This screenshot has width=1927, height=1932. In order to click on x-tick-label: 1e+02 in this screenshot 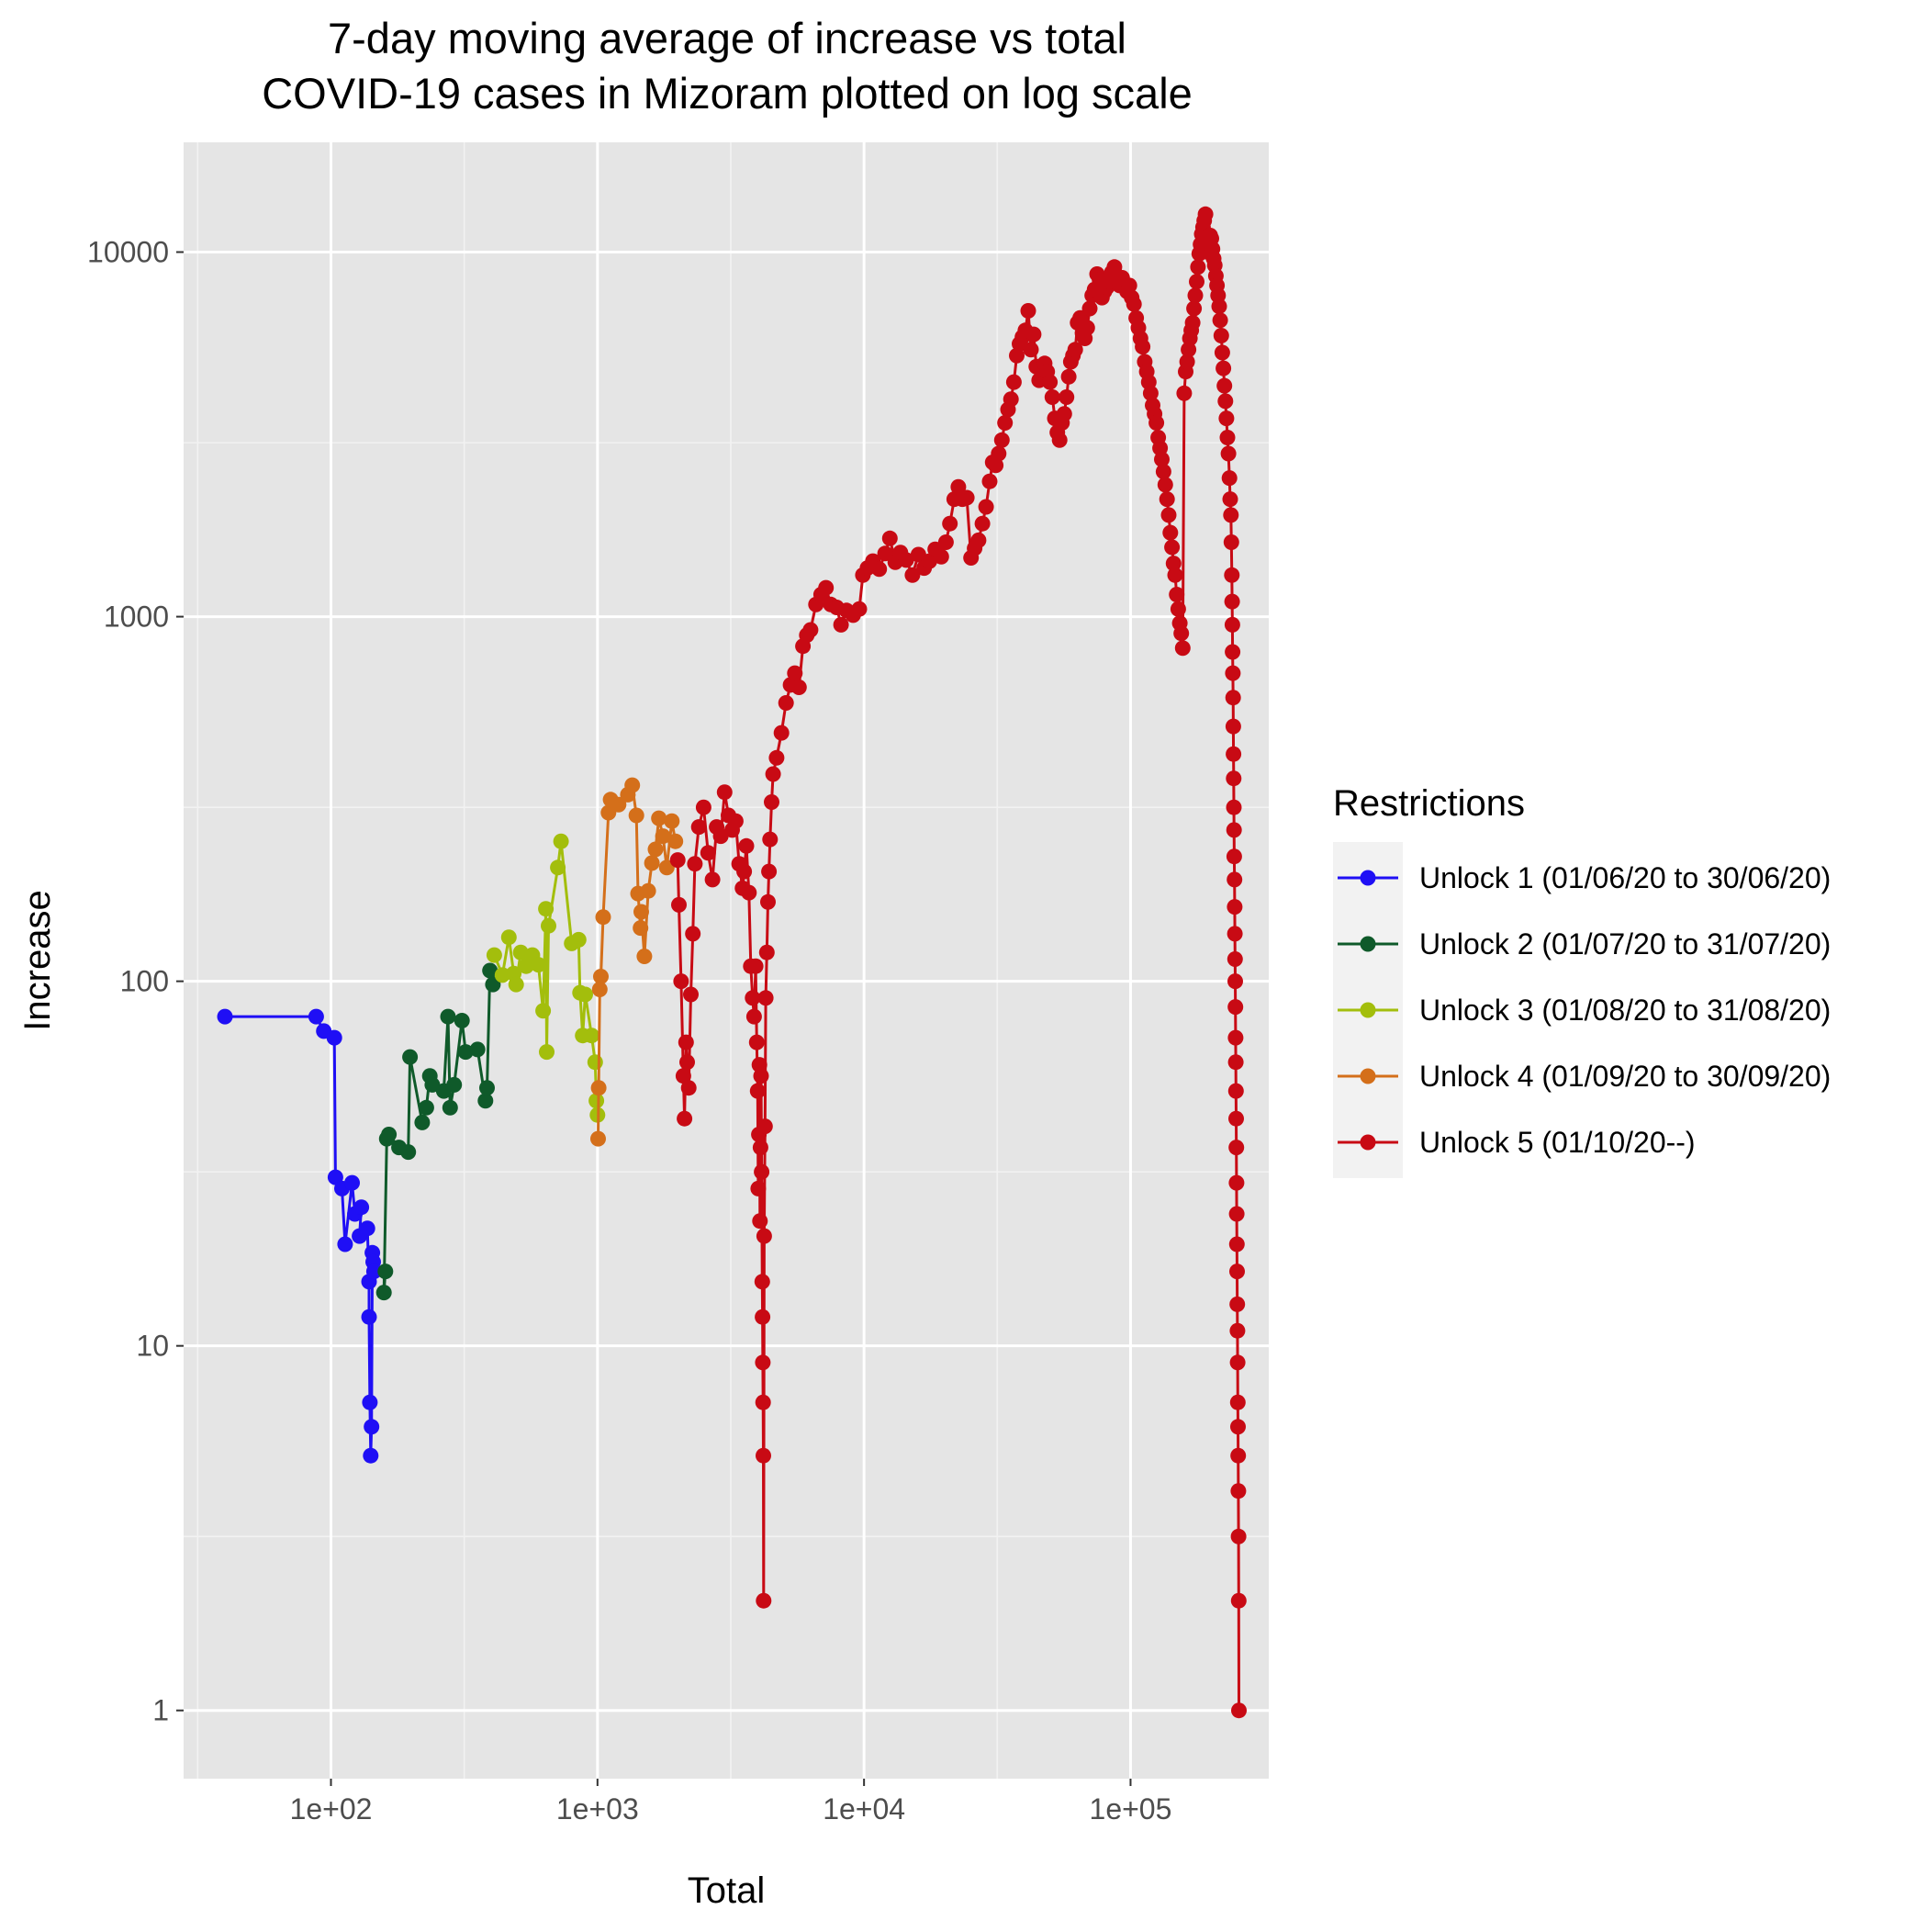, I will do `click(331, 1808)`.